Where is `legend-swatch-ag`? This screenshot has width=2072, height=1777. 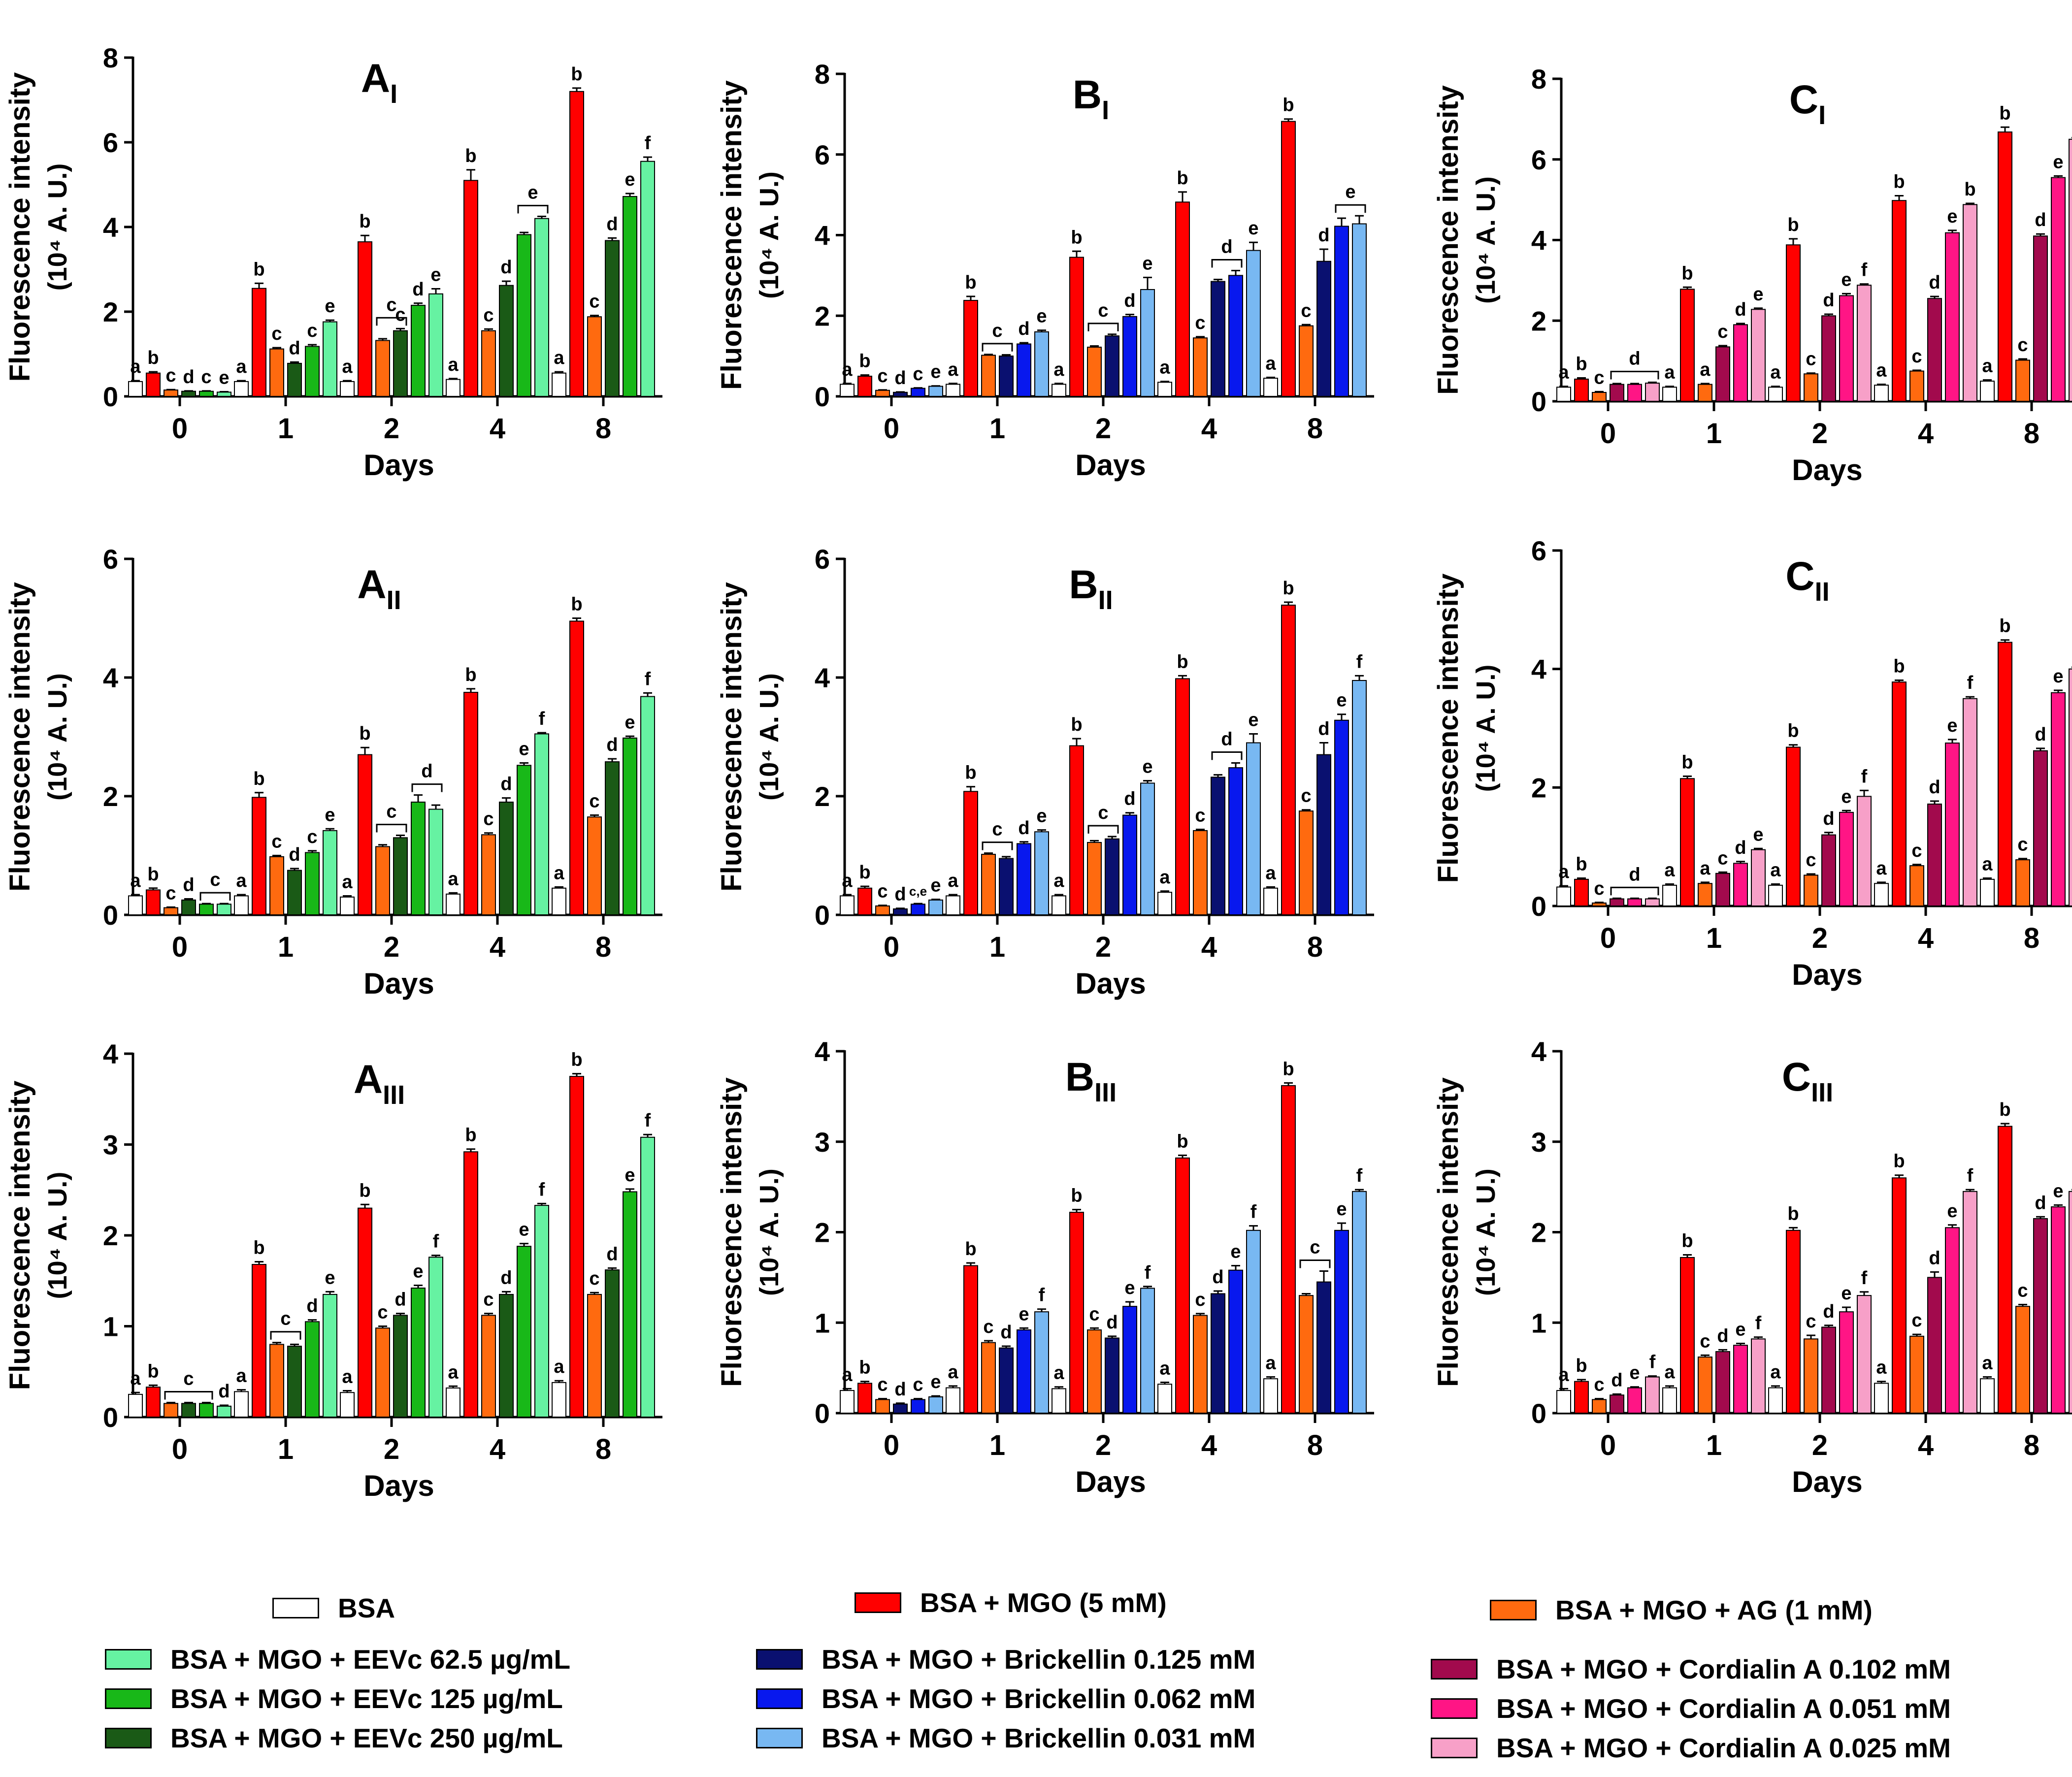 legend-swatch-ag is located at coordinates (1513, 1610).